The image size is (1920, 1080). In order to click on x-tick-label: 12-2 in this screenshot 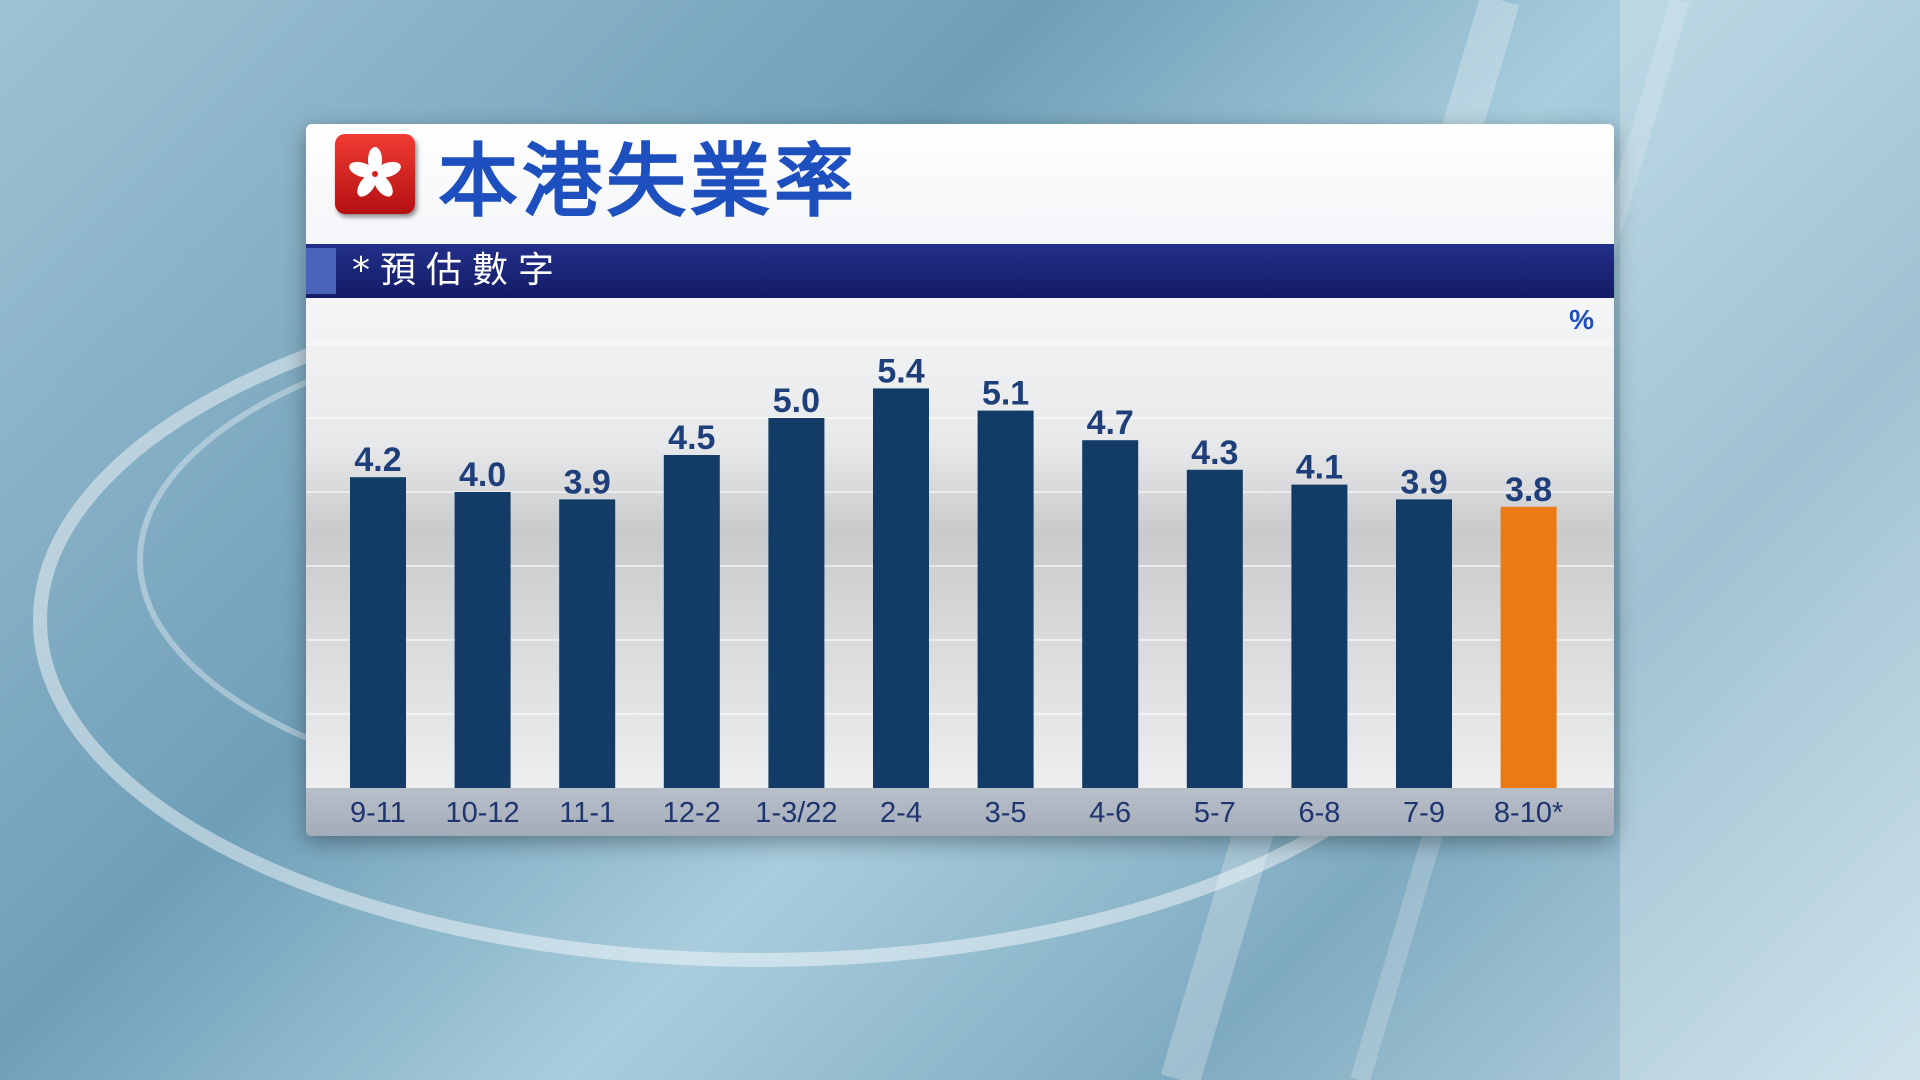, I will do `click(692, 813)`.